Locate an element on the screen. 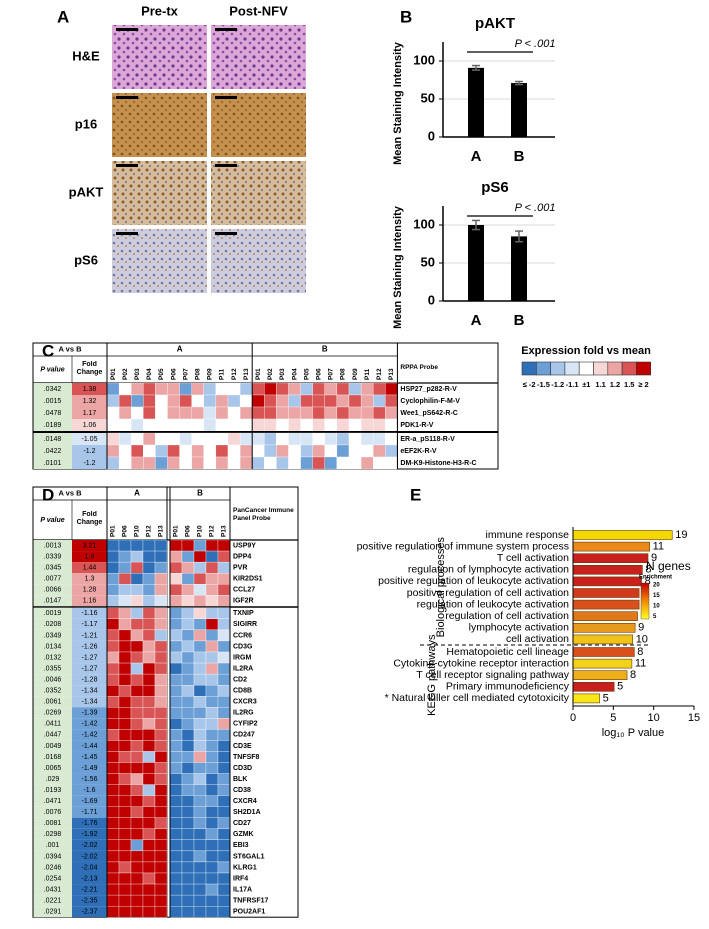 Image resolution: width=709 pixels, height=929 pixels. p-value: .0471 is located at coordinates (53, 801).